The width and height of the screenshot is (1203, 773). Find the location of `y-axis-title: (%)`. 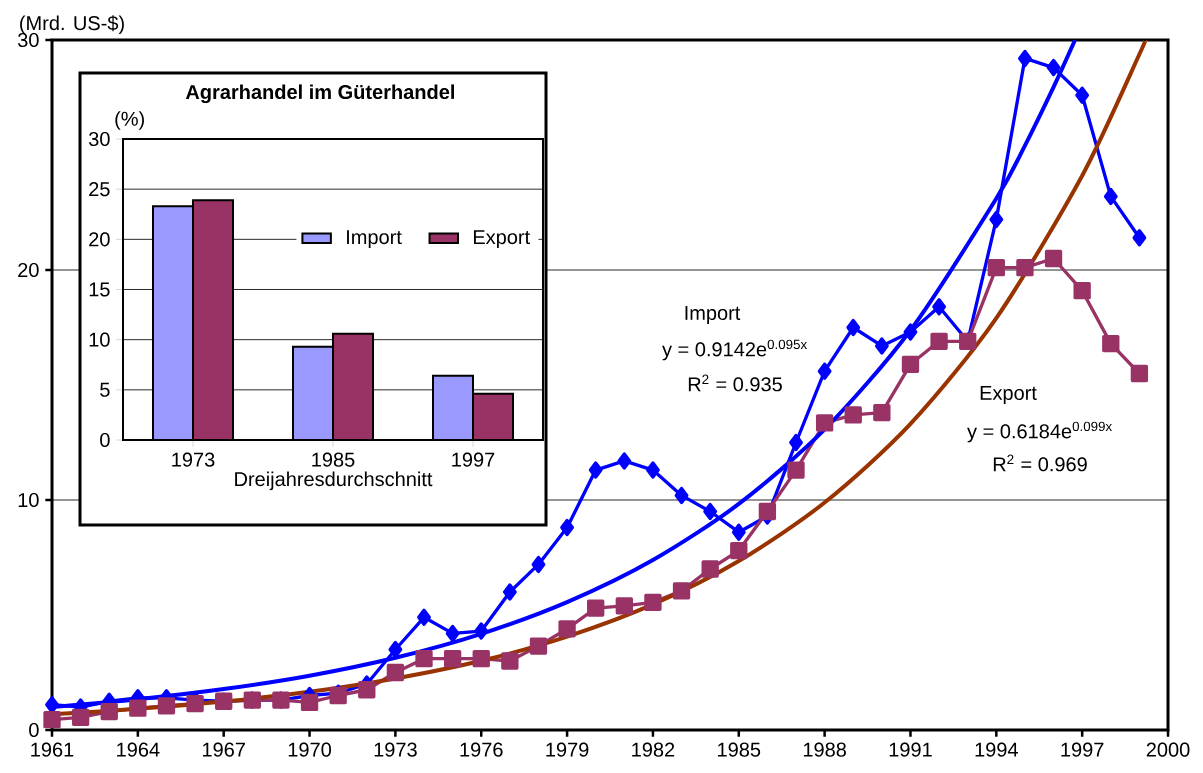

y-axis-title: (%) is located at coordinates (129, 120).